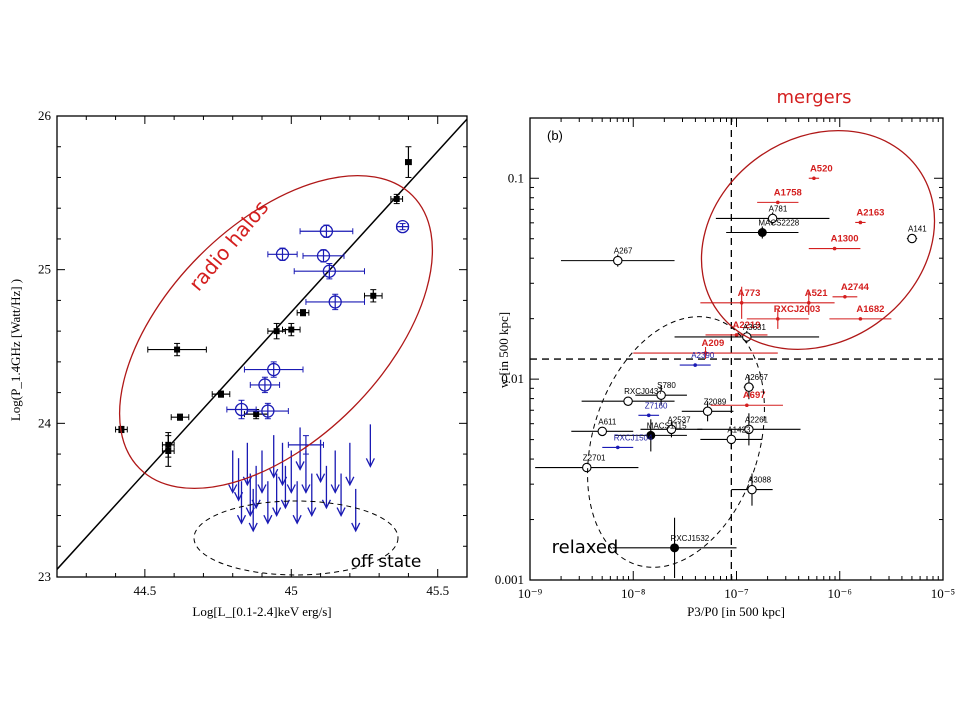 Image resolution: width=960 pixels, height=720 pixels. I want to click on cluster-label: A2537, so click(679, 419).